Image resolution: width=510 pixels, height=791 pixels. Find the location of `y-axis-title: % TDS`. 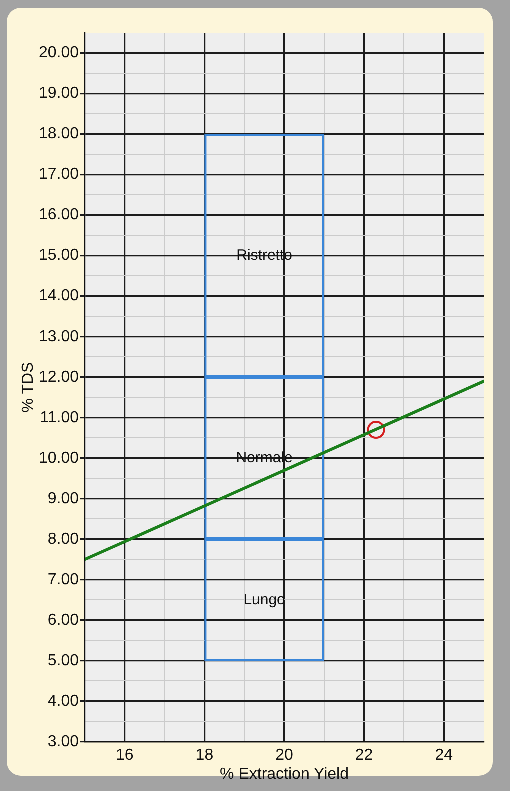

y-axis-title: % TDS is located at coordinates (29, 387).